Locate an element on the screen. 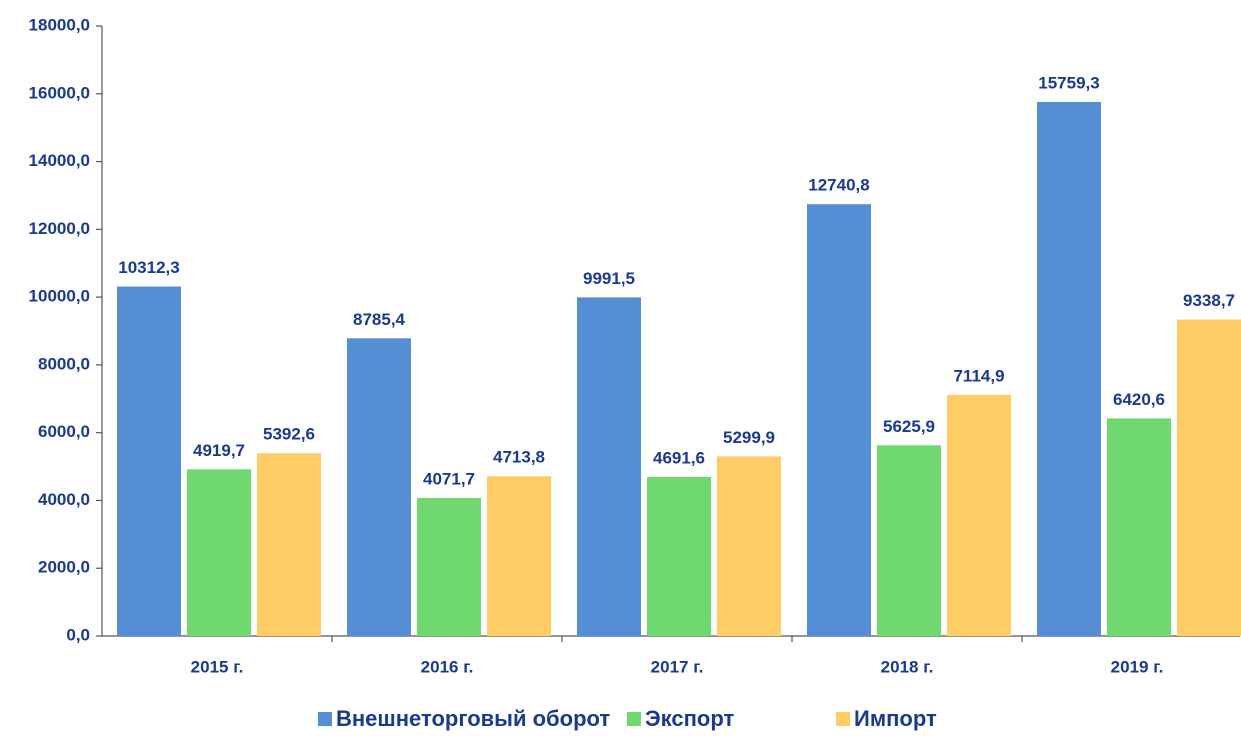 The height and width of the screenshot is (736, 1241). legend-label: Импорт is located at coordinates (895, 718).